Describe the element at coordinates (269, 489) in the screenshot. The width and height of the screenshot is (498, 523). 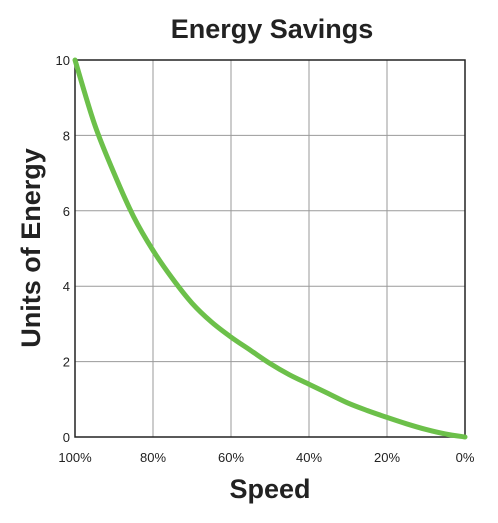
I see `x-axis-label: Speed` at that location.